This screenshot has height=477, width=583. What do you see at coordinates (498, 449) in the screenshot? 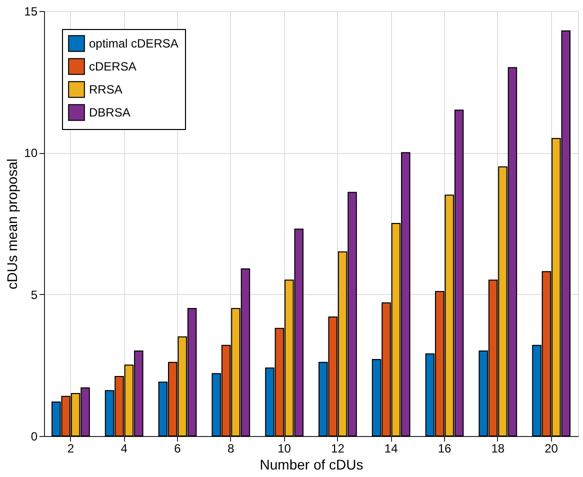
I see `x-tick-label: 18` at bounding box center [498, 449].